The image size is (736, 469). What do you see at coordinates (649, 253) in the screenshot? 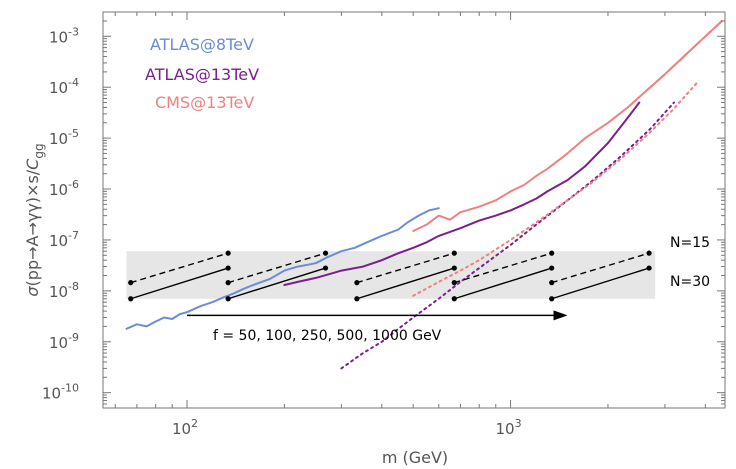
I see `benchmark-point-0-4-b` at bounding box center [649, 253].